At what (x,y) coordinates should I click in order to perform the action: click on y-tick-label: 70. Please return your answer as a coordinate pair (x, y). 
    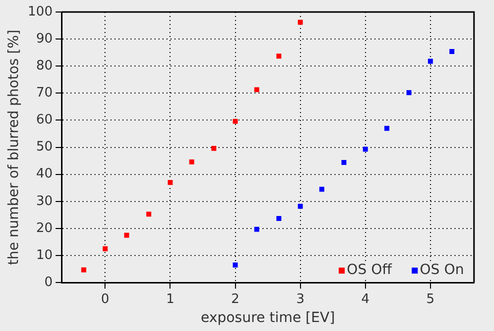
    Looking at the image, I should click on (44, 93).